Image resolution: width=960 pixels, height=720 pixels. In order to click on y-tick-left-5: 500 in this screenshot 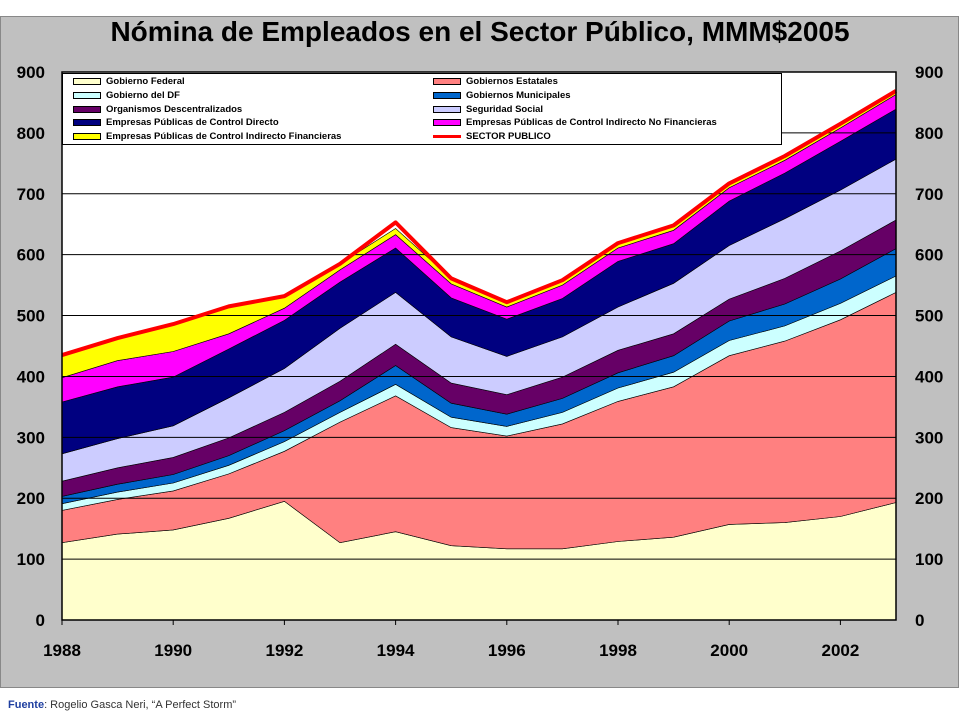, I will do `click(31, 316)`.